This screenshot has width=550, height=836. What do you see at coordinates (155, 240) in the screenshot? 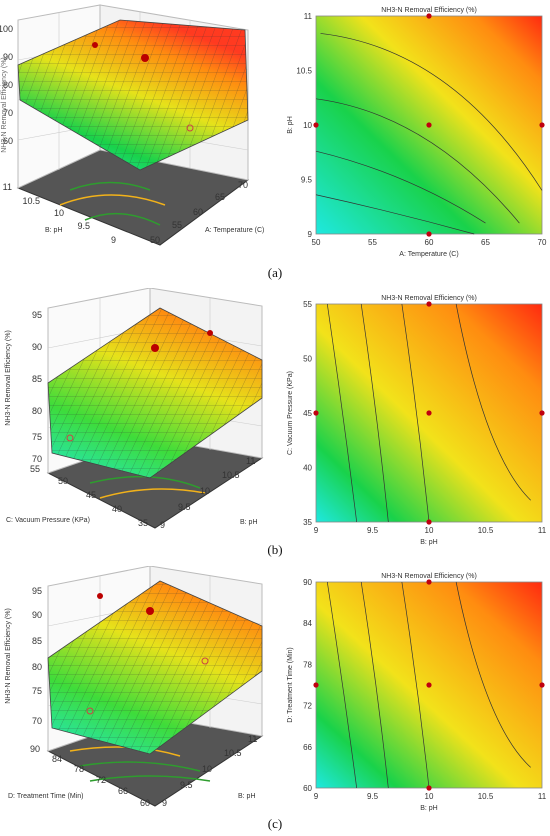
I see `x-tick: 50` at bounding box center [155, 240].